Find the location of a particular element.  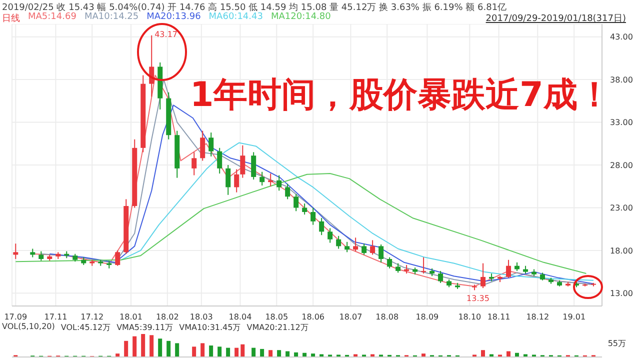

x-tick-label: 18.04 is located at coordinates (240, 317).